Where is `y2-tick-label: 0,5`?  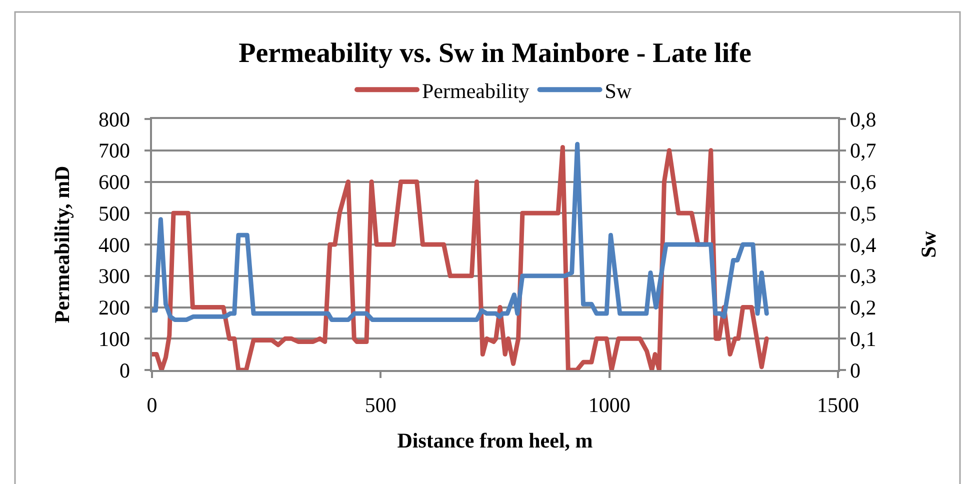 y2-tick-label: 0,5 is located at coordinates (863, 213).